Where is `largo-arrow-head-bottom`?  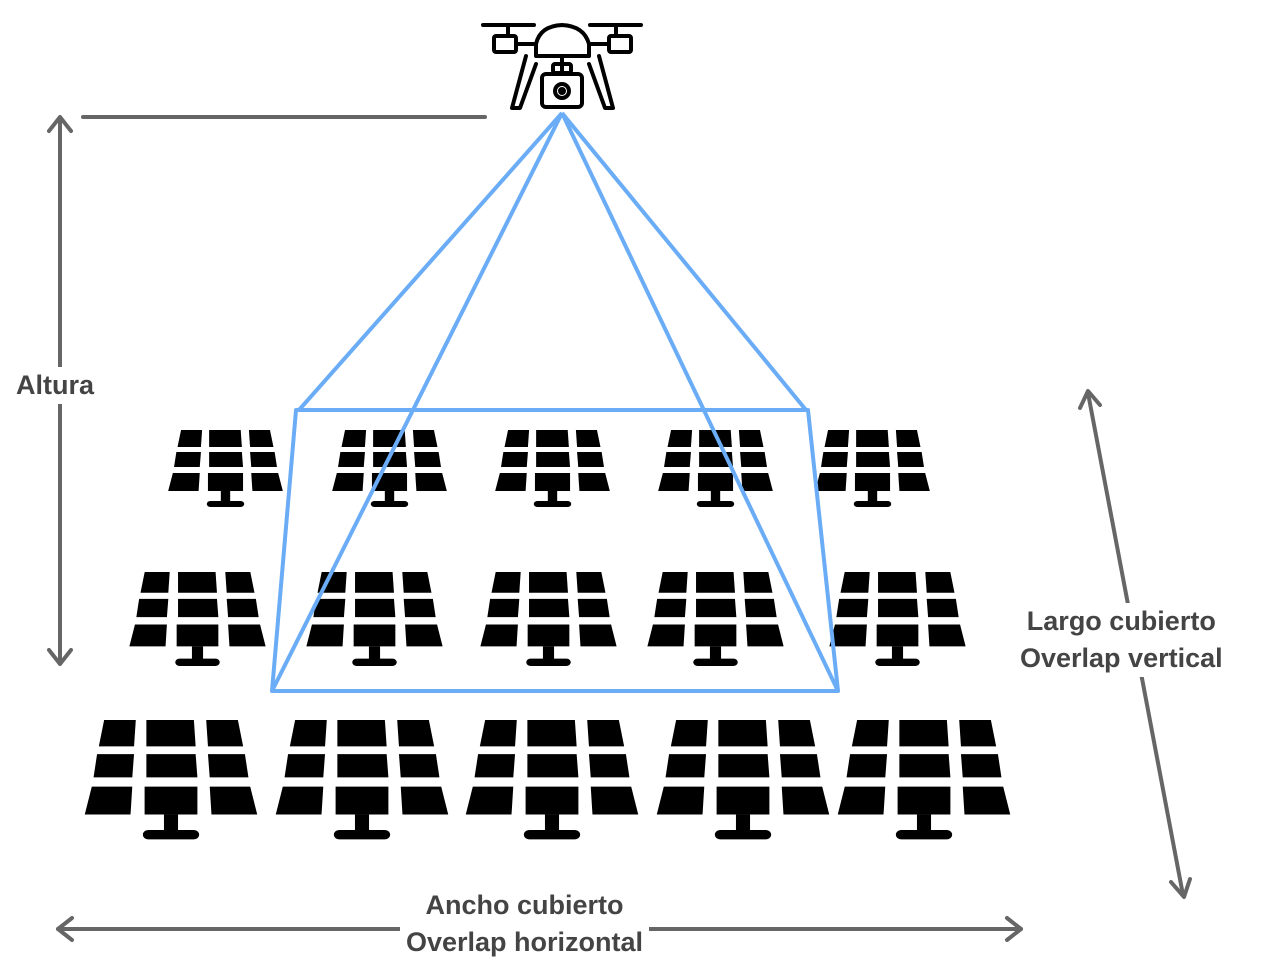 largo-arrow-head-bottom is located at coordinates (1180, 888).